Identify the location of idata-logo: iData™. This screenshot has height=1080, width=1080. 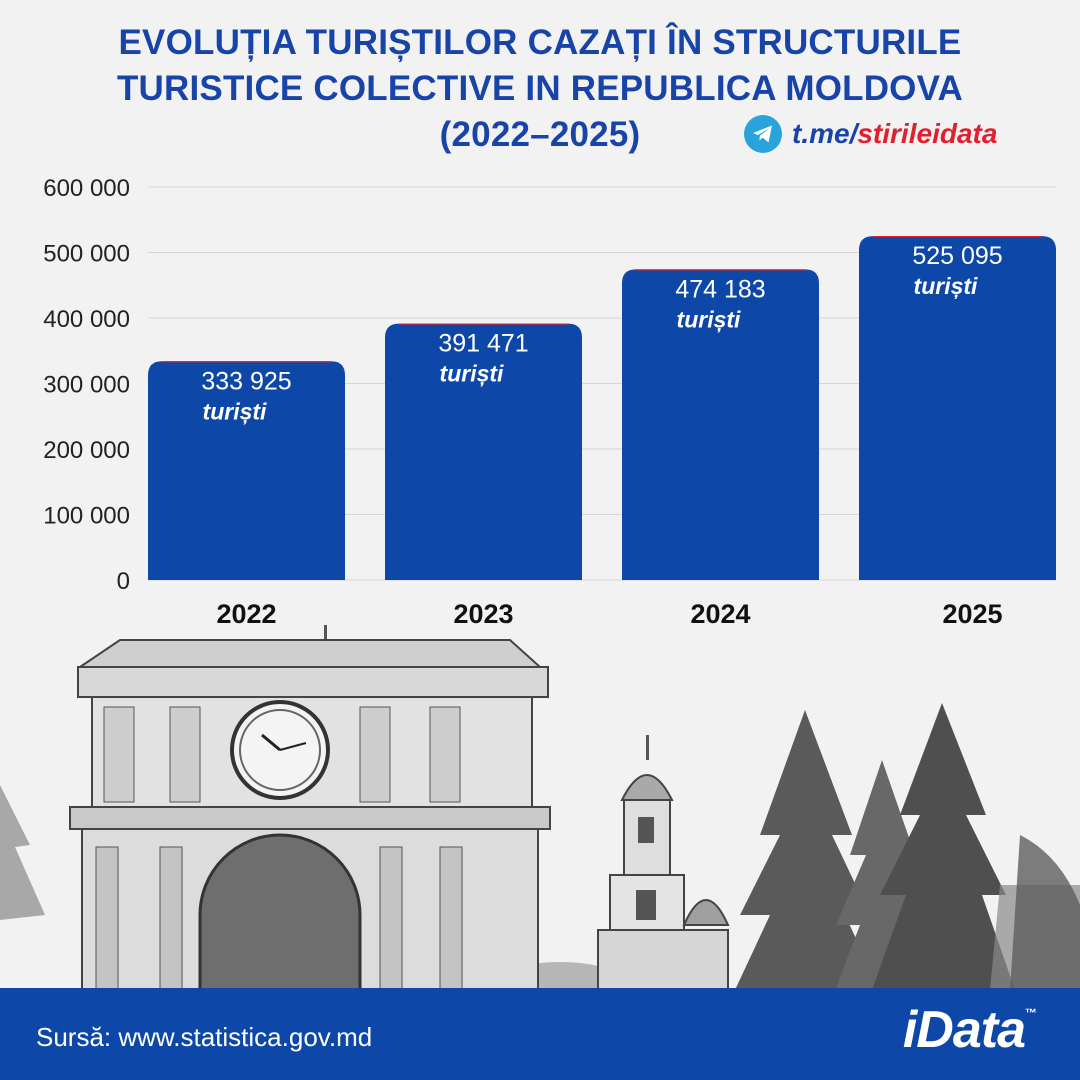
(969, 1030).